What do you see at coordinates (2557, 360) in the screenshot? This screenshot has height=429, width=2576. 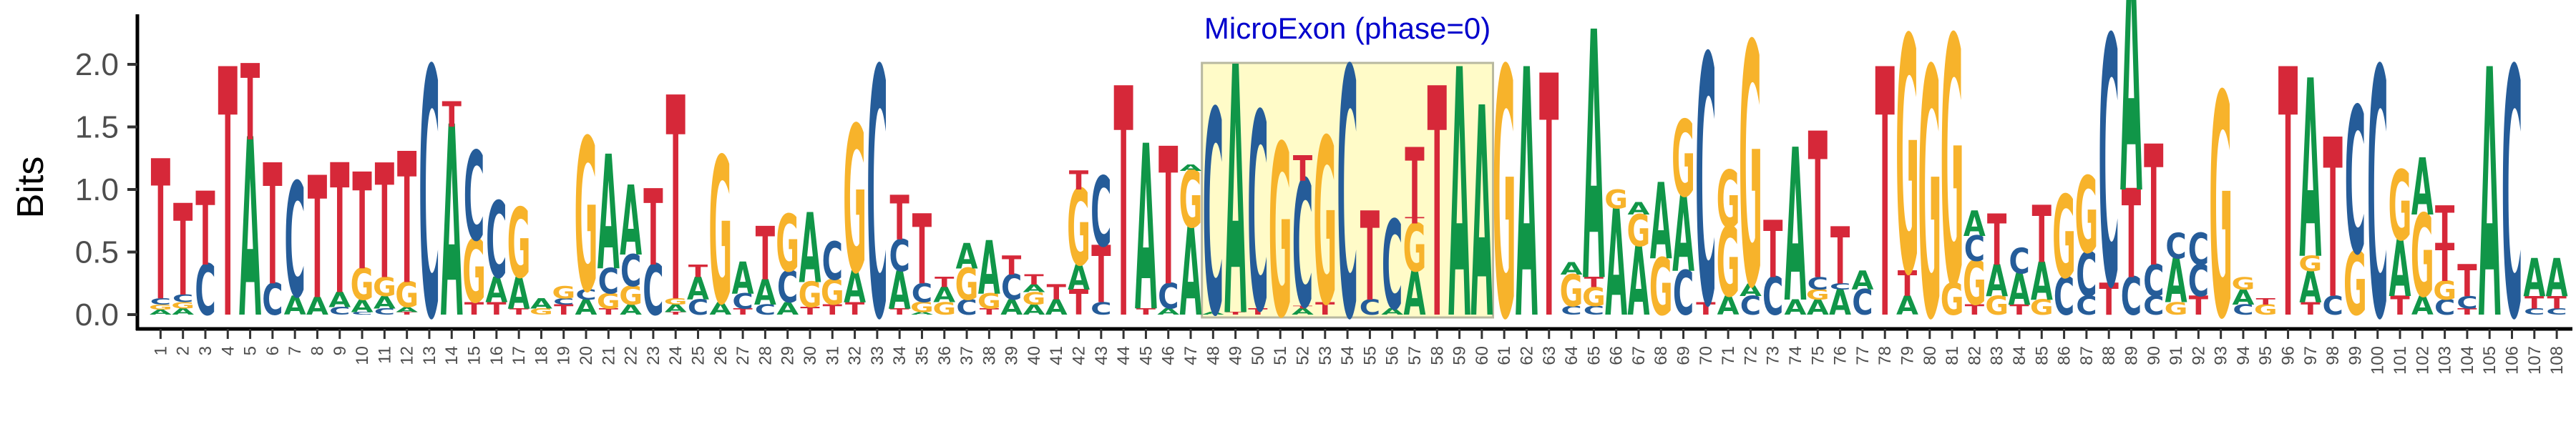 I see `x-tick-label: 108` at bounding box center [2557, 360].